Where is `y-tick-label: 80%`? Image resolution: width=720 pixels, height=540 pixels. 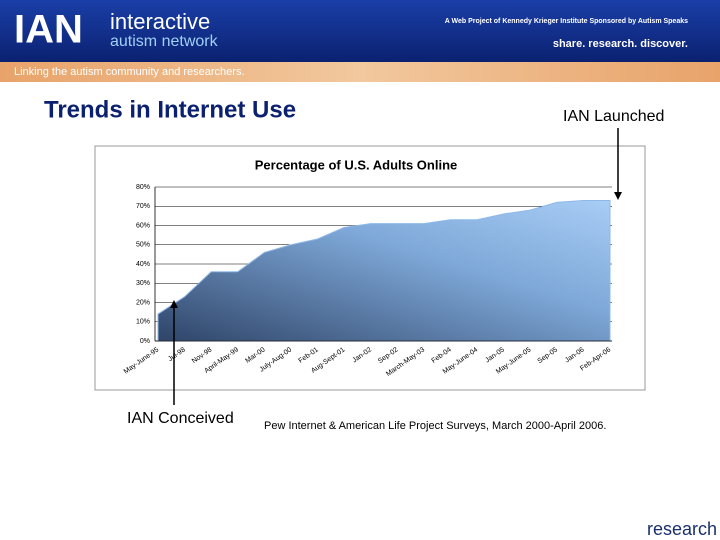 y-tick-label: 80% is located at coordinates (143, 187).